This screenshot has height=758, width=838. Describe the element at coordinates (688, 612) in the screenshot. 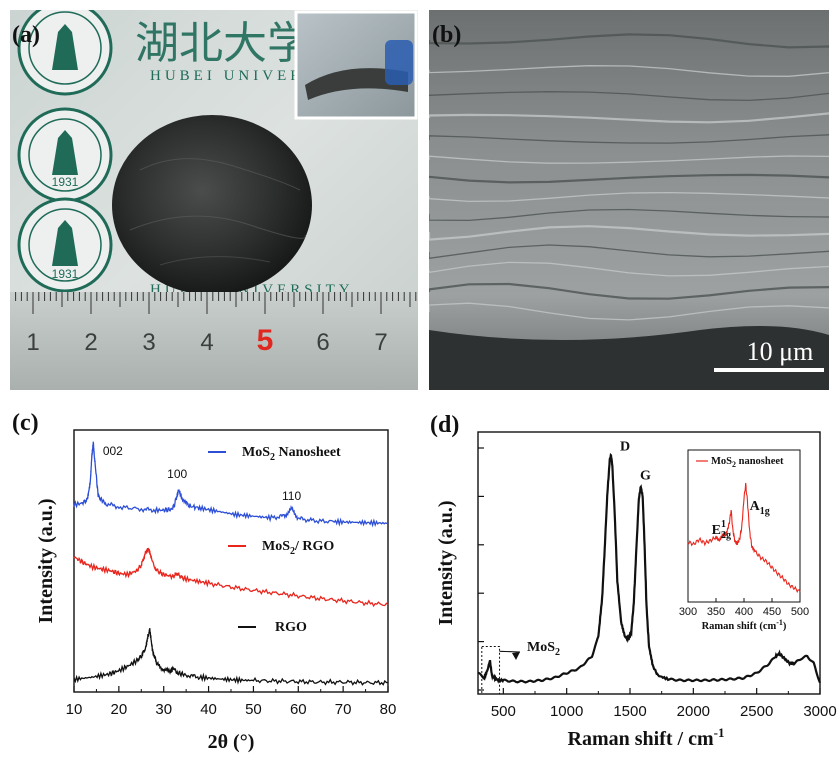

I see `raman-inset-x-tick-label: 300` at that location.